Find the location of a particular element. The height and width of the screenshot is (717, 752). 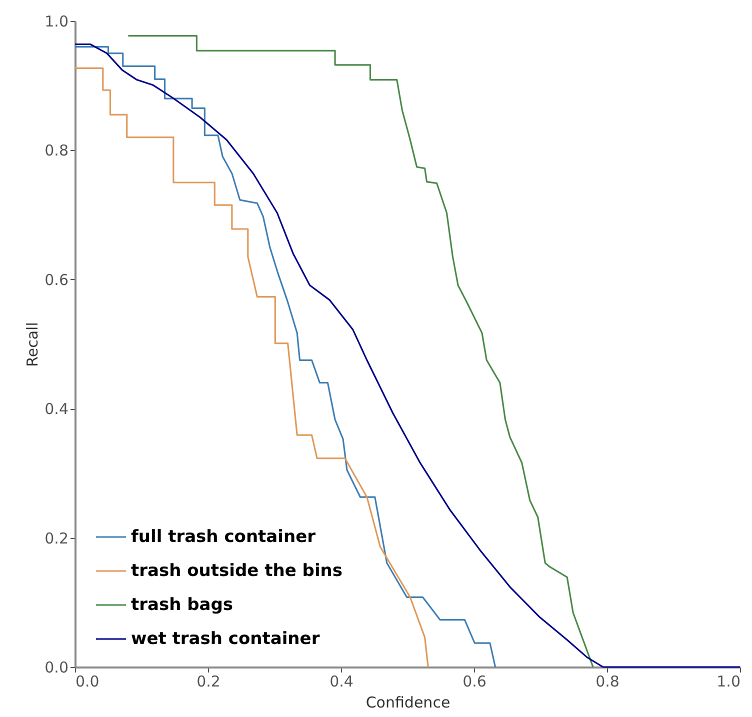

y-tick-label: 0.0 is located at coordinates (56, 667).